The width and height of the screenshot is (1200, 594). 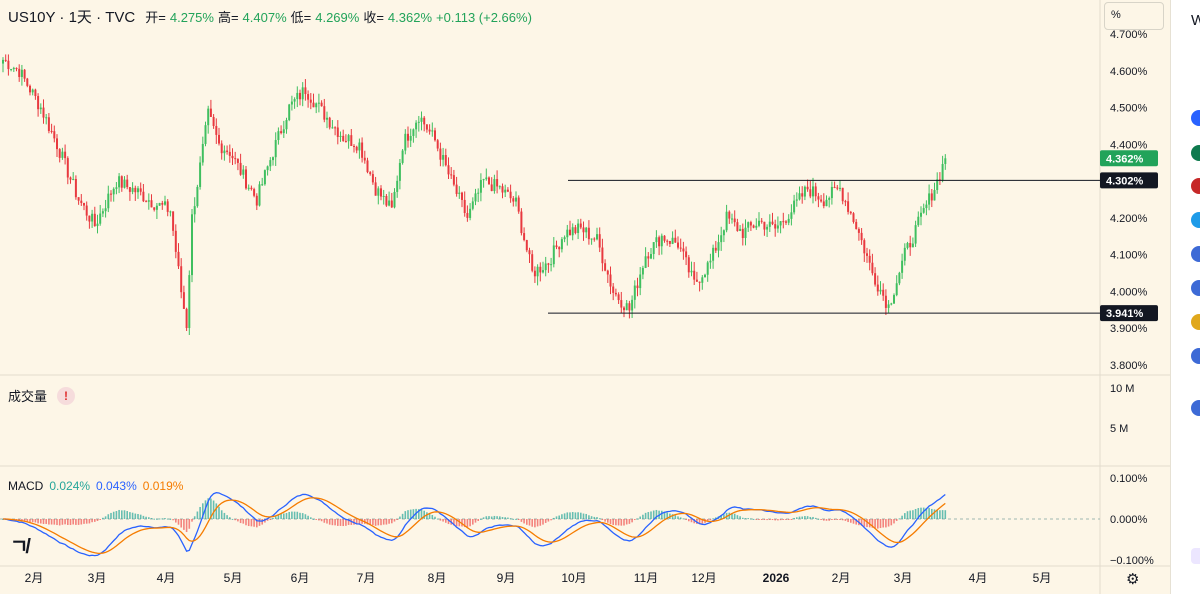 What do you see at coordinates (776, 578) in the screenshot?
I see `x-tick-label: 2026` at bounding box center [776, 578].